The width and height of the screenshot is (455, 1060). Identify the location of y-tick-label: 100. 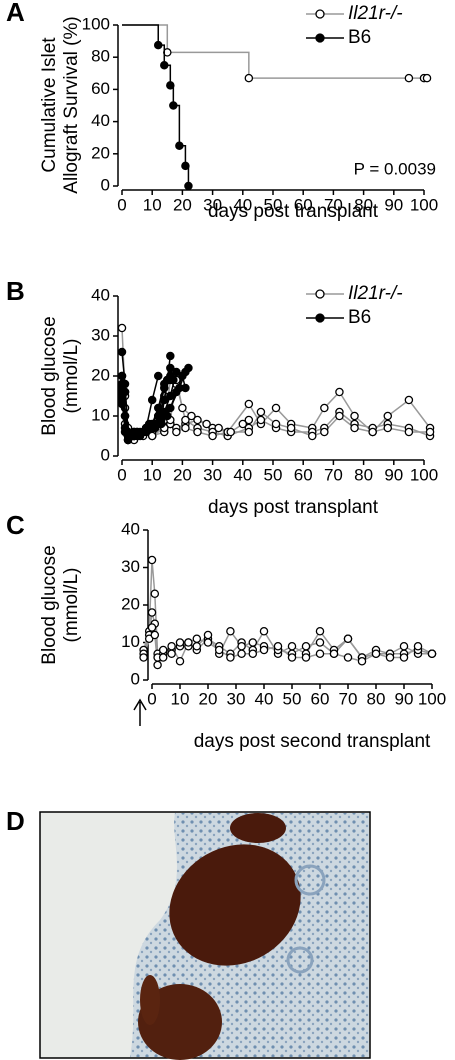
(96, 23).